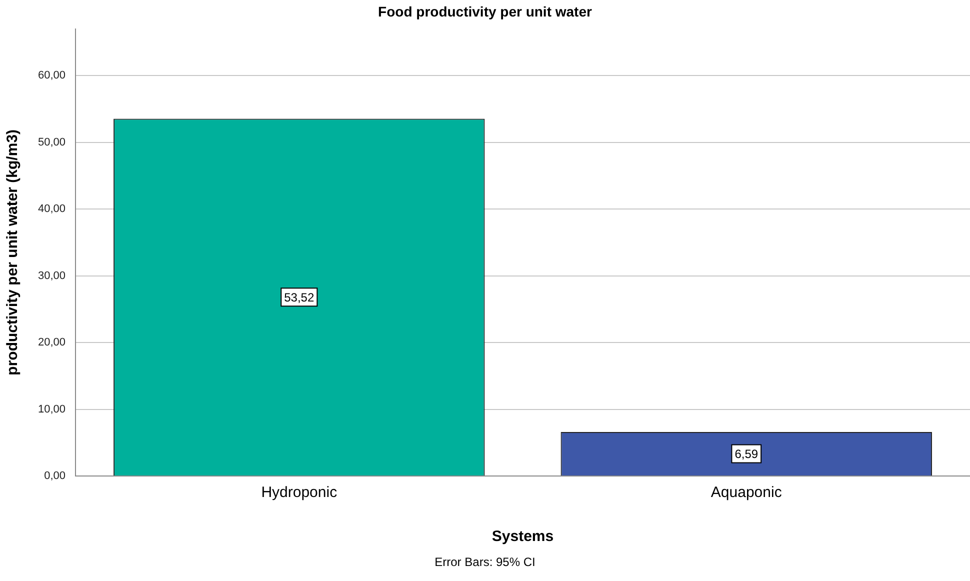 This screenshot has width=970, height=581. What do you see at coordinates (13, 252) in the screenshot?
I see `y-axis-title: productivity per unit water (kg/m3)` at bounding box center [13, 252].